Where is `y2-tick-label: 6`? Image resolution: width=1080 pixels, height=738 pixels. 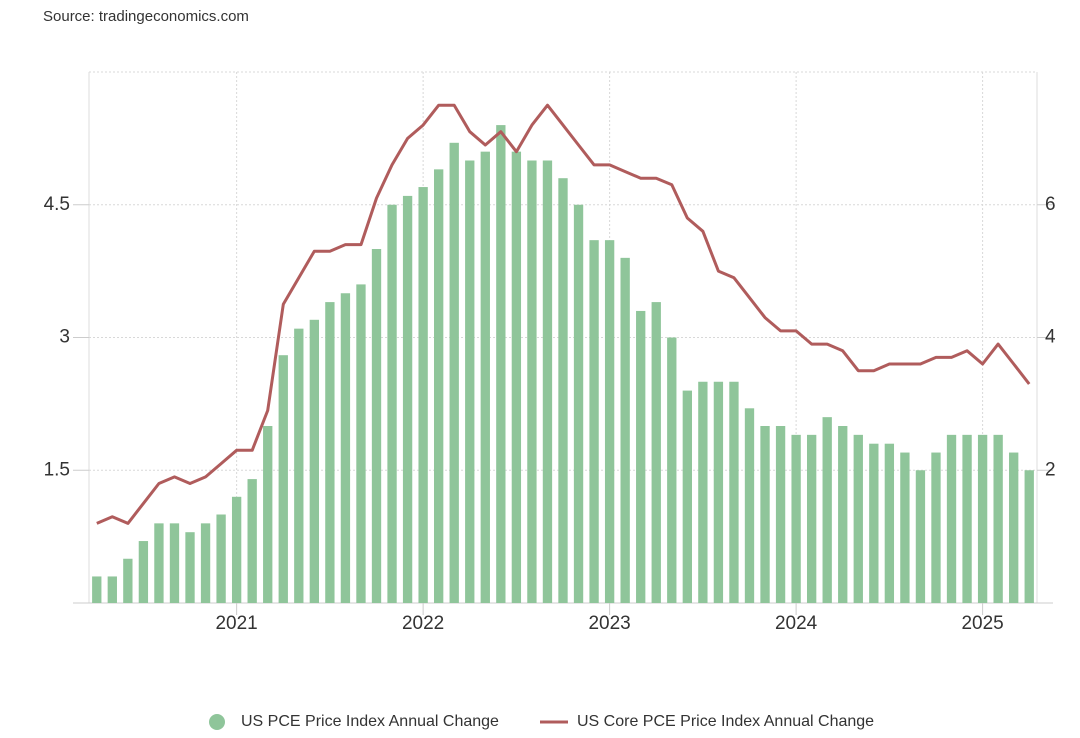 y2-tick-label: 6 is located at coordinates (1050, 204).